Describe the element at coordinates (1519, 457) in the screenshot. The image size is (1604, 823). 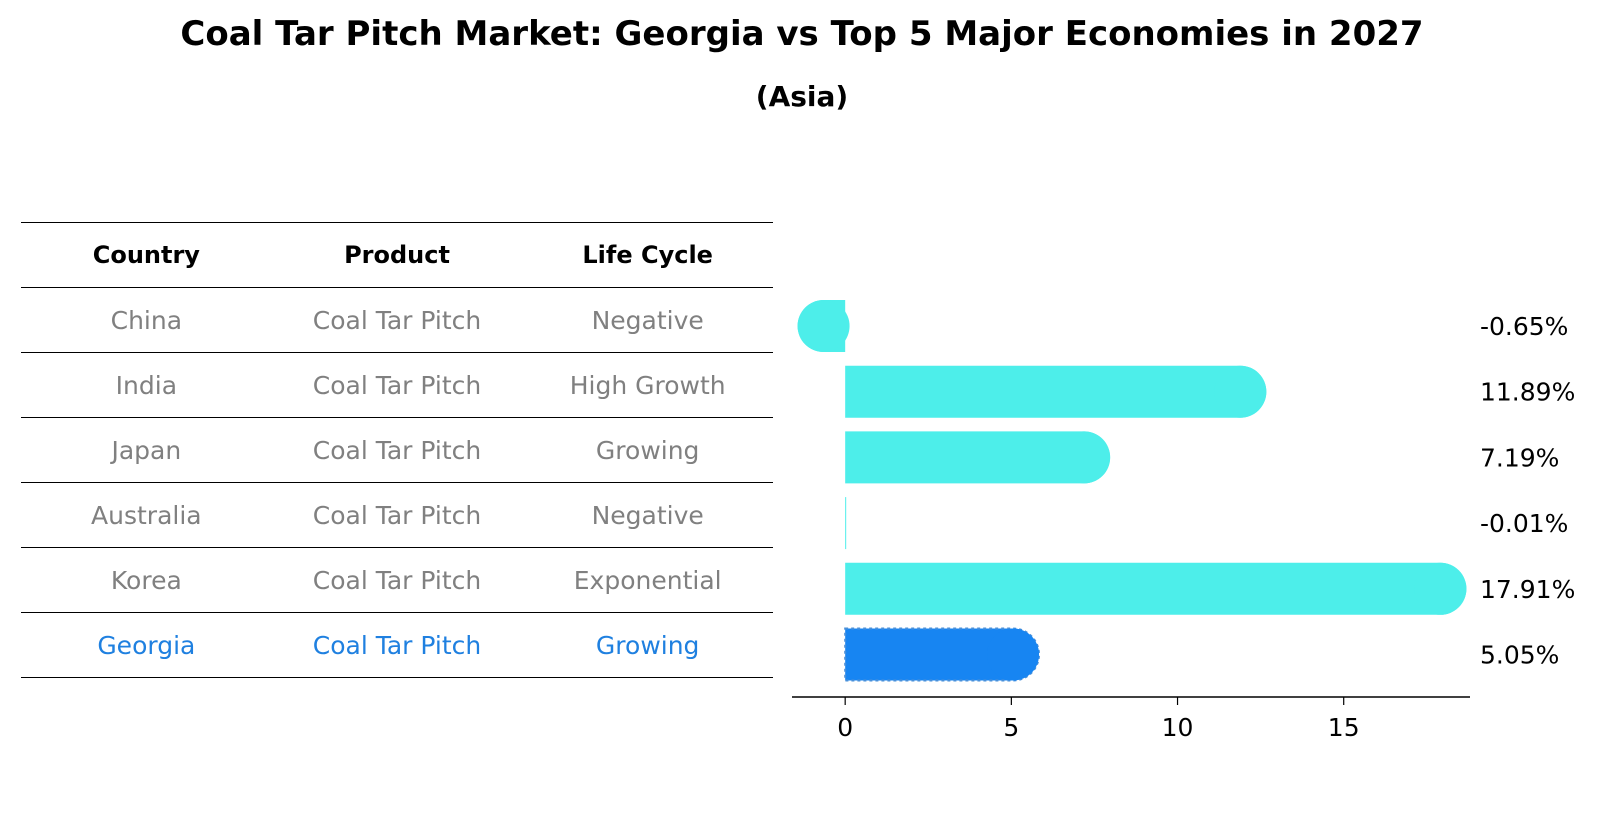
I see `bar-value-label: 7.19%` at that location.